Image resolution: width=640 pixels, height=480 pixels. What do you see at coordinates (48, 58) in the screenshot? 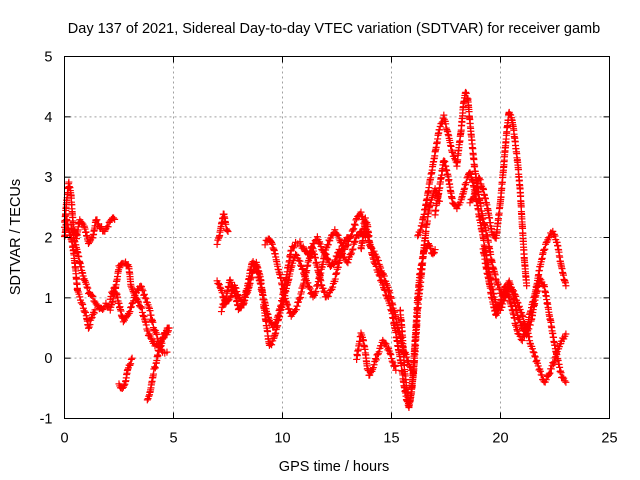
I see `y-tick-label: 5` at bounding box center [48, 58].